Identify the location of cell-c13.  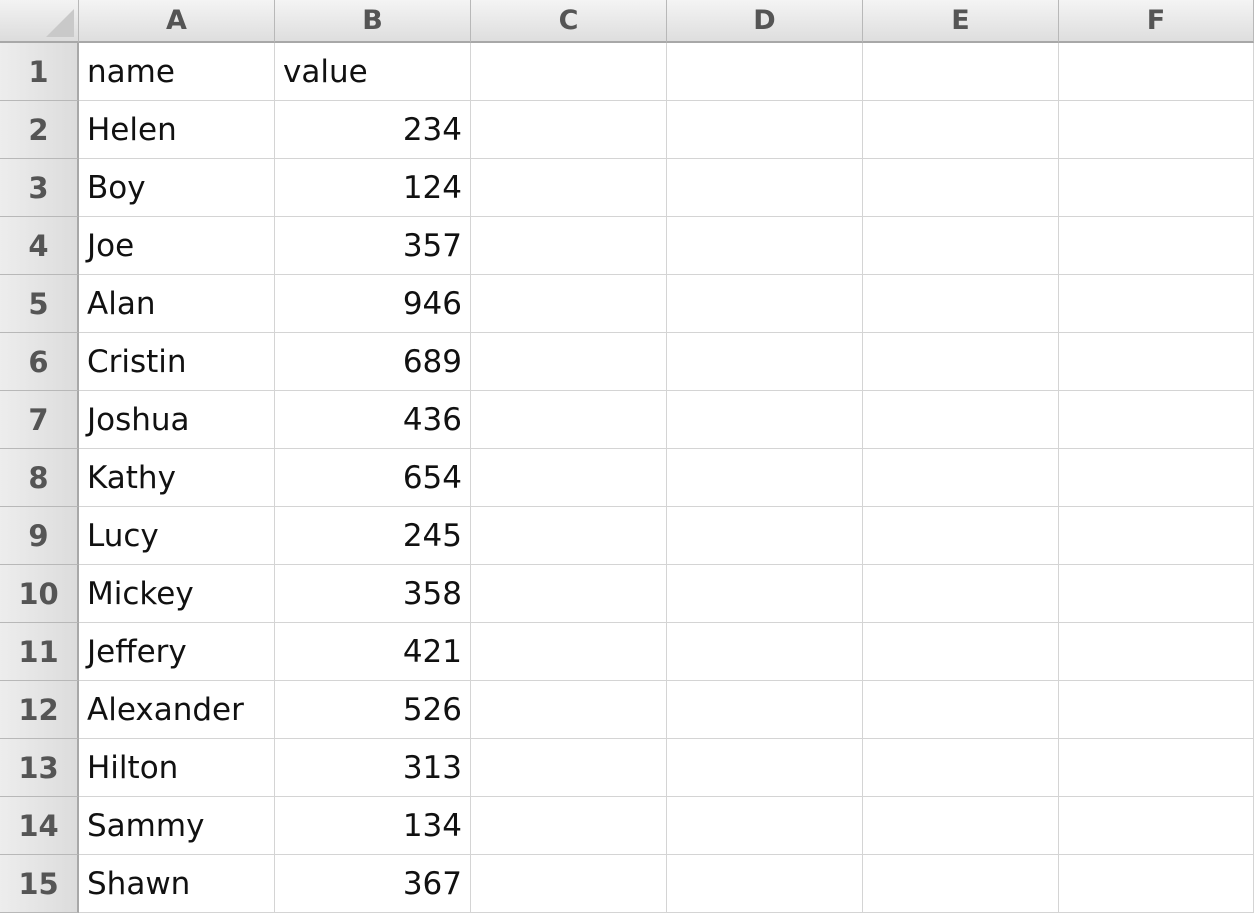
(569, 768).